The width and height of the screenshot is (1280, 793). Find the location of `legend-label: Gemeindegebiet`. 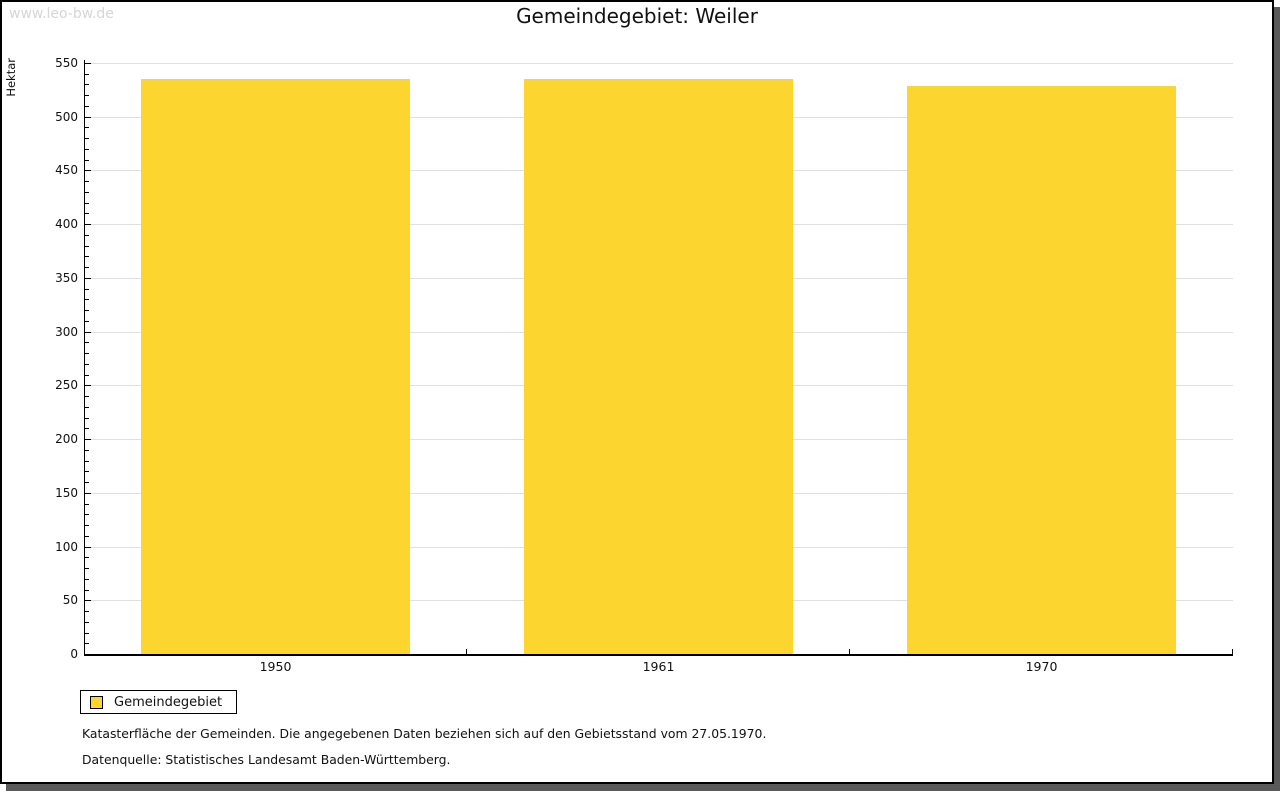

legend-label: Gemeindegebiet is located at coordinates (168, 702).